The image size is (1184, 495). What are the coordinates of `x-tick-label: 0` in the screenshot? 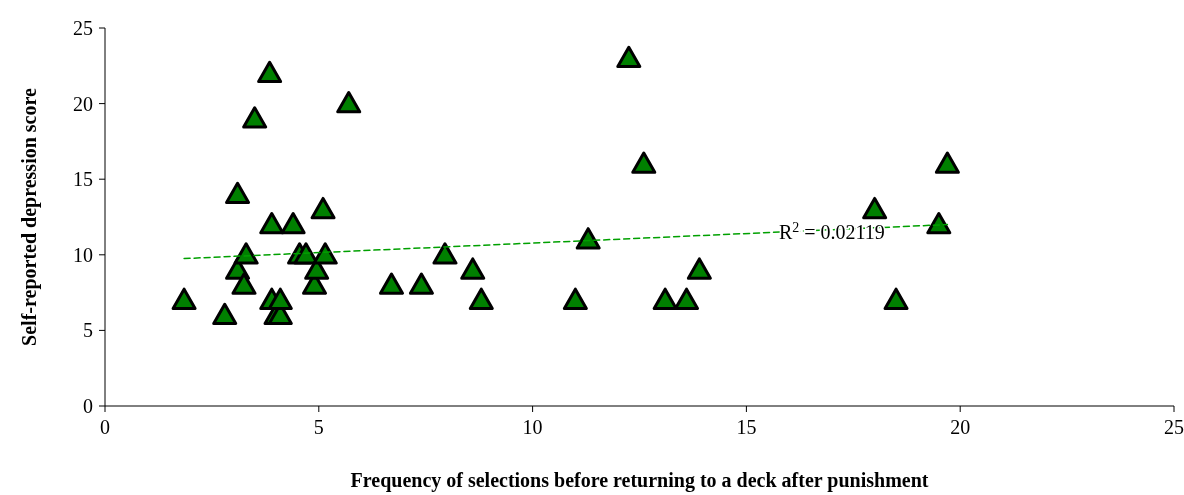 It's located at (105, 427).